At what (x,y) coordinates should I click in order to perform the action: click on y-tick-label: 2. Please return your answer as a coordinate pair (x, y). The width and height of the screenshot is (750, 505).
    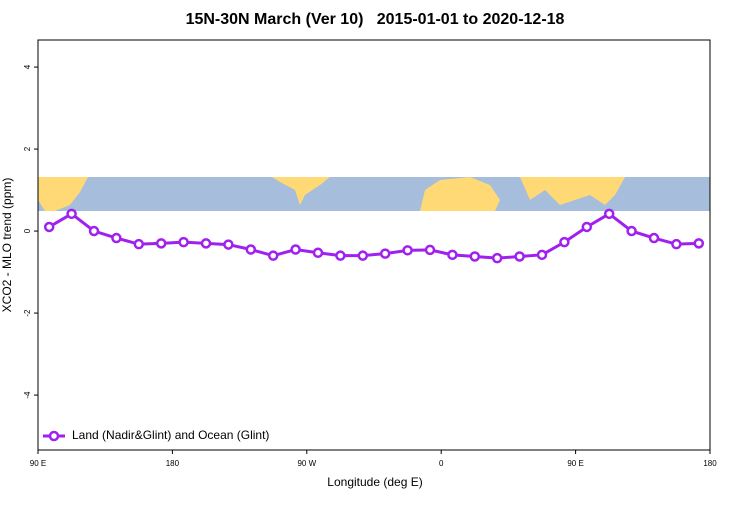
    Looking at the image, I should click on (27, 148).